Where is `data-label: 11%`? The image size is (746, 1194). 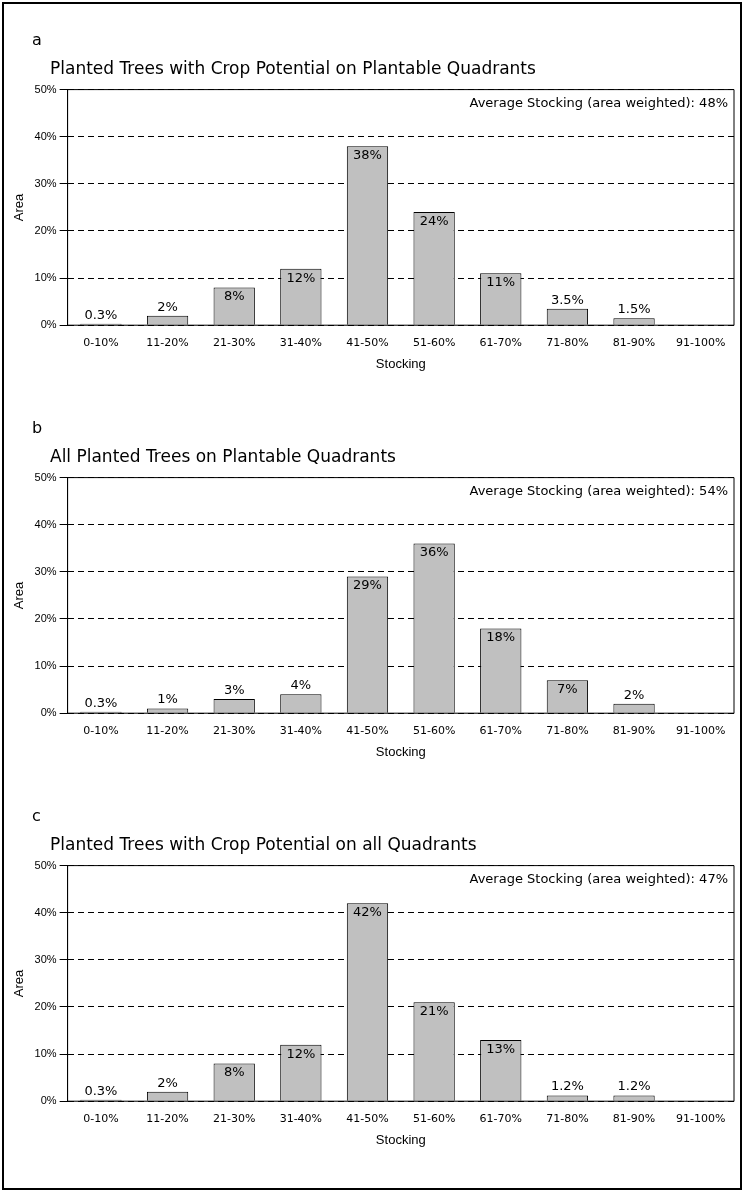
data-label: 11% is located at coordinates (501, 282).